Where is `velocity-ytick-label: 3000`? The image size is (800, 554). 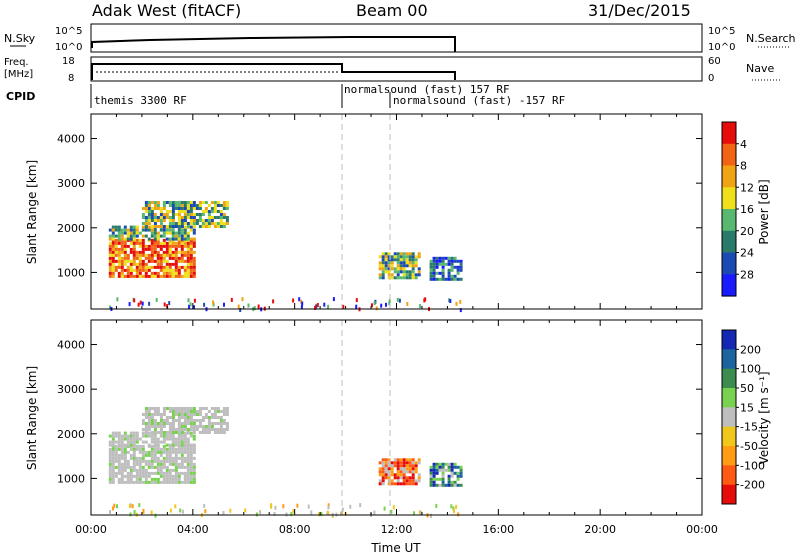 velocity-ytick-label: 3000 is located at coordinates (71, 389).